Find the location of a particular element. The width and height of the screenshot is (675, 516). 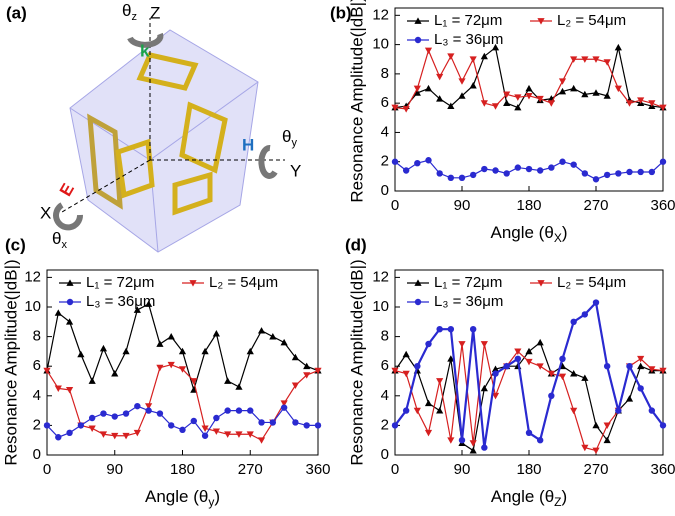

legend-label: L₁ = 72μm is located at coordinates (468, 282).